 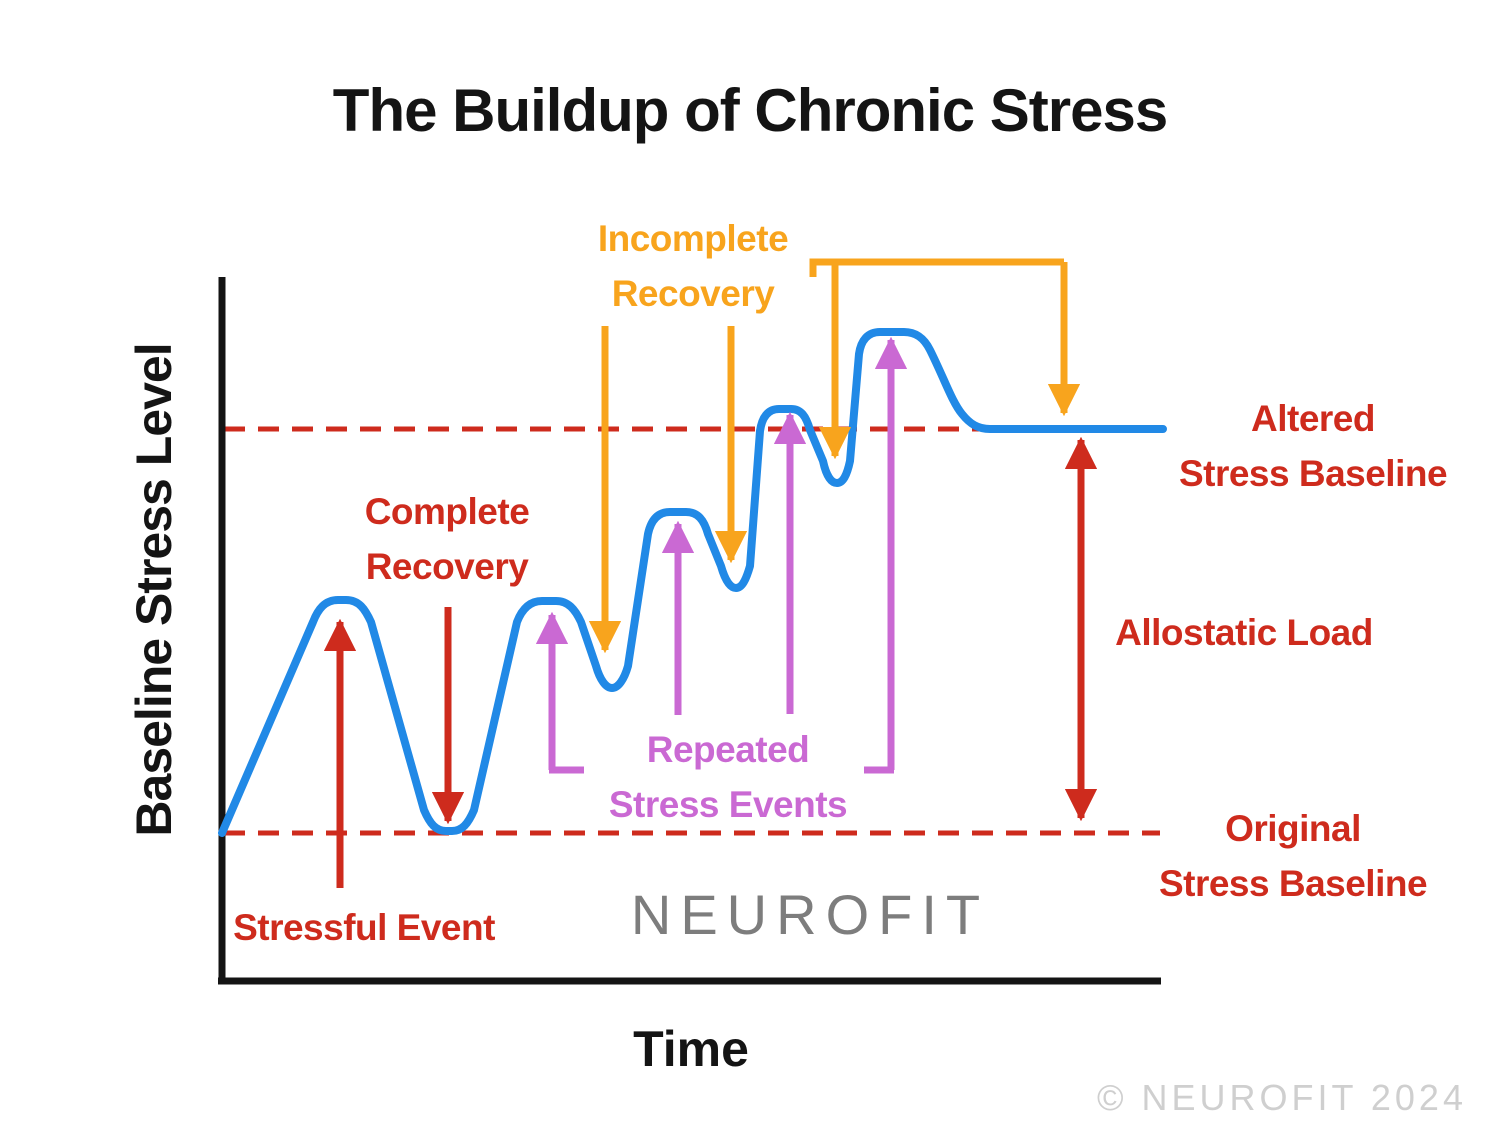 I want to click on complete-recovery-line2: Recovery, so click(x=447, y=566).